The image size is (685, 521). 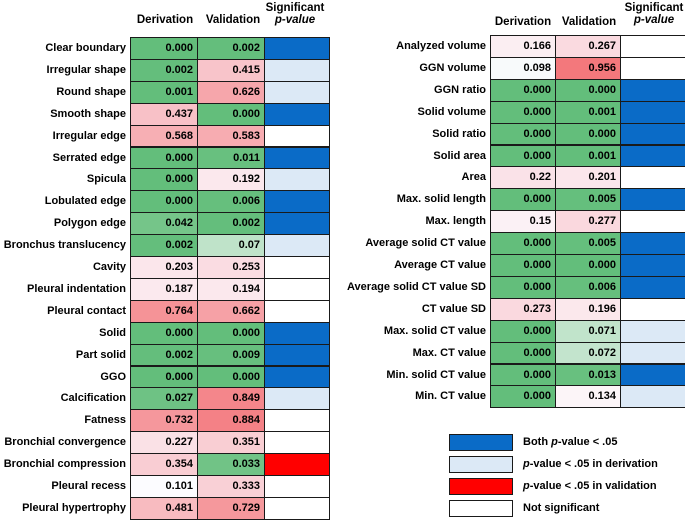 I want to click on row-label-irregular-shape: Irregular shape, so click(x=86, y=69).